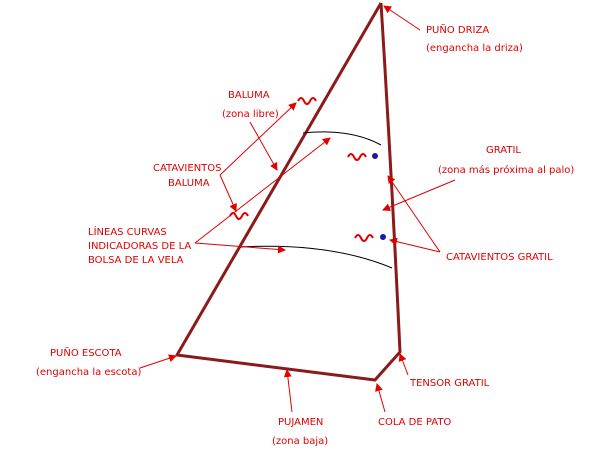  Describe the element at coordinates (88, 372) in the screenshot. I see `label-note: (engancha la escota)` at that location.